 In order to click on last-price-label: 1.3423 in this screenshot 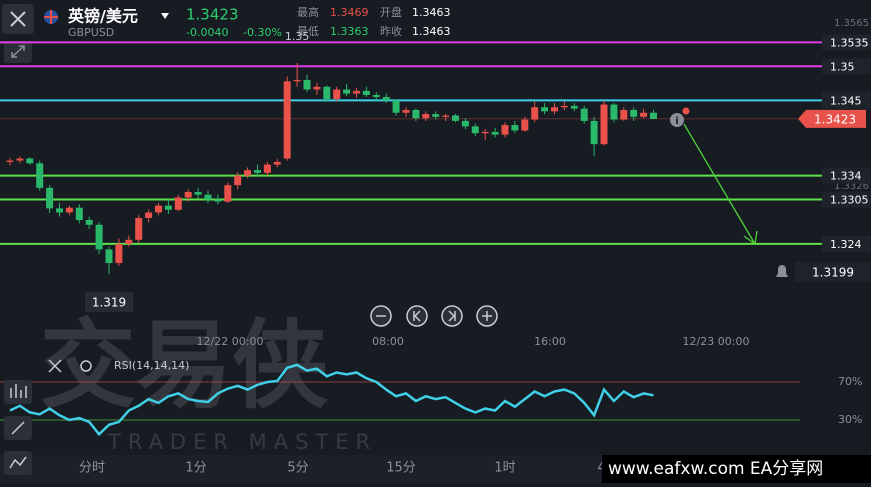, I will do `click(835, 119)`.